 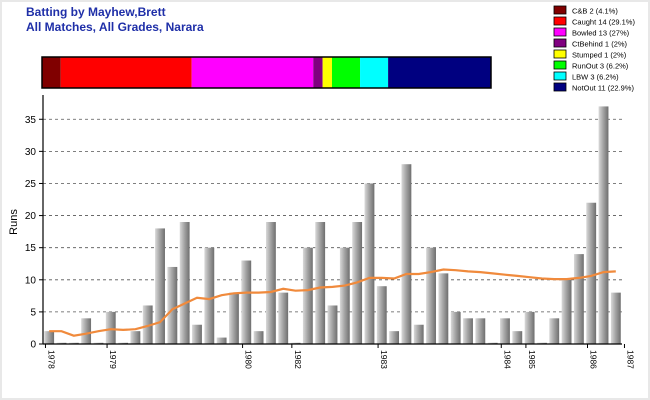 I want to click on x-tick-label-0: 1978, so click(x=51, y=359).